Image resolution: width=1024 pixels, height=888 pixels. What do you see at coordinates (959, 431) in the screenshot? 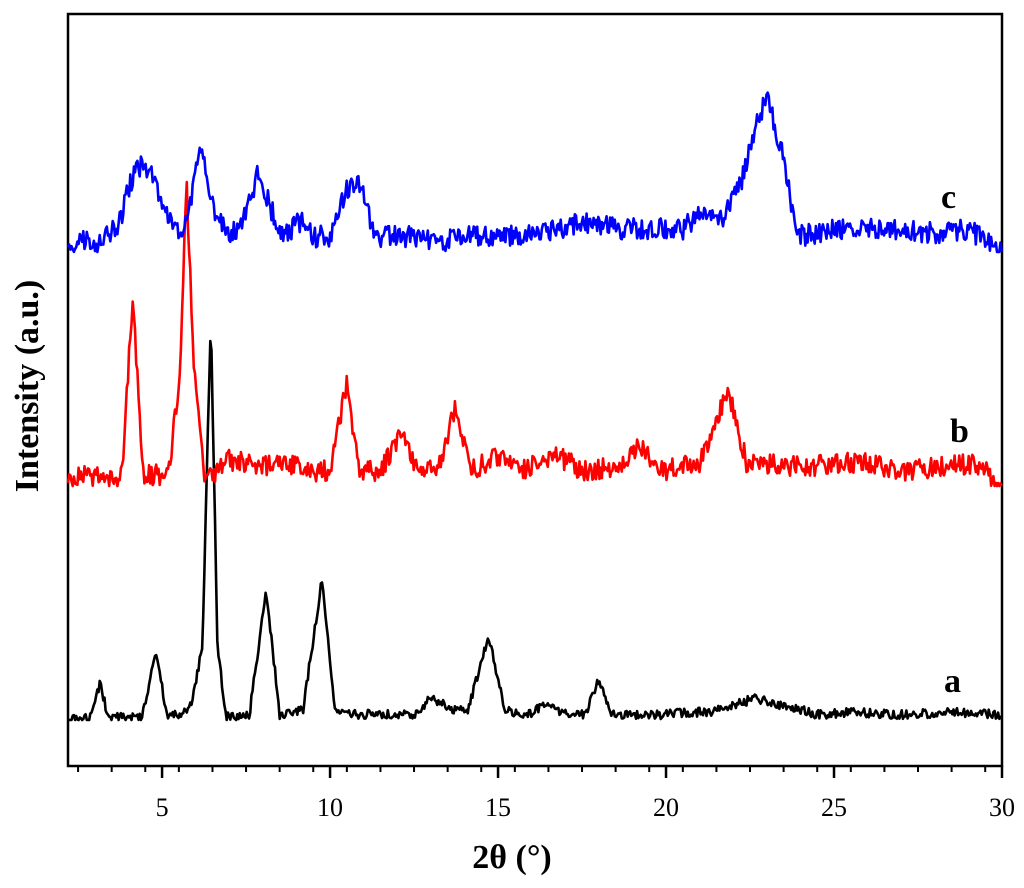
I see `series-label-b: b` at bounding box center [959, 431].